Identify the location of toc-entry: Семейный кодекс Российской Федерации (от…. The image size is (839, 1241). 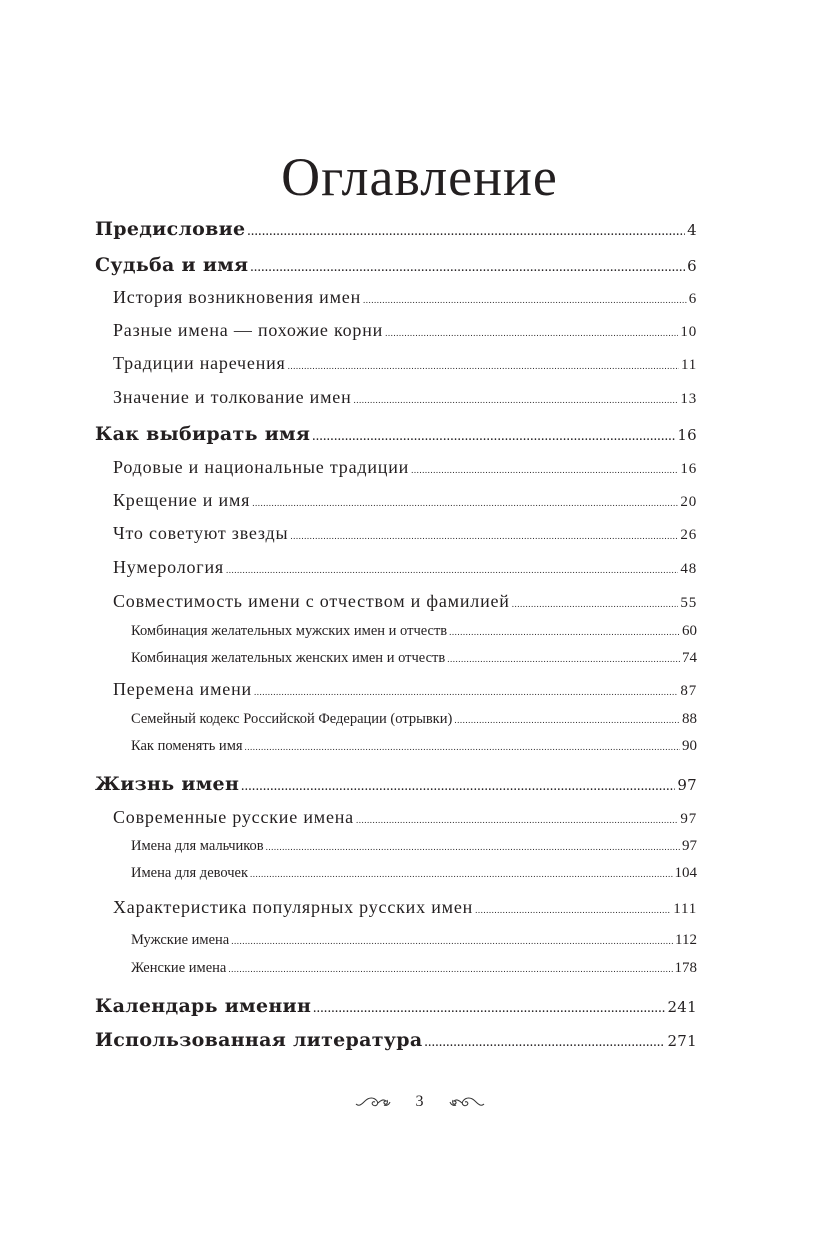
(414, 719).